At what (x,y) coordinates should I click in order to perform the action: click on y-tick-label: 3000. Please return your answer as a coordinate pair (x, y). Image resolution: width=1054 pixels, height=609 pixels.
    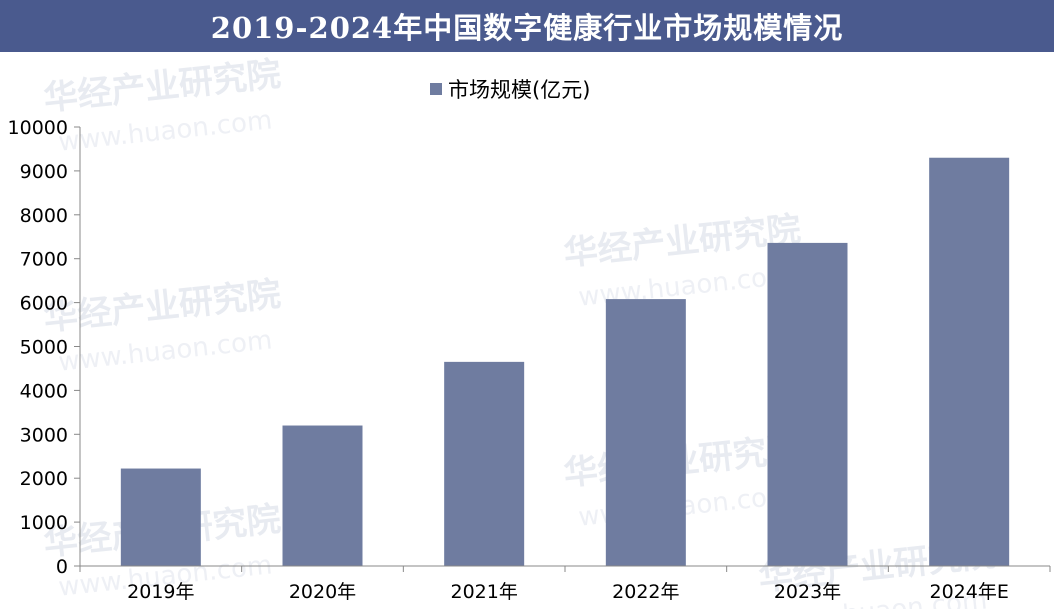
    Looking at the image, I should click on (44, 435).